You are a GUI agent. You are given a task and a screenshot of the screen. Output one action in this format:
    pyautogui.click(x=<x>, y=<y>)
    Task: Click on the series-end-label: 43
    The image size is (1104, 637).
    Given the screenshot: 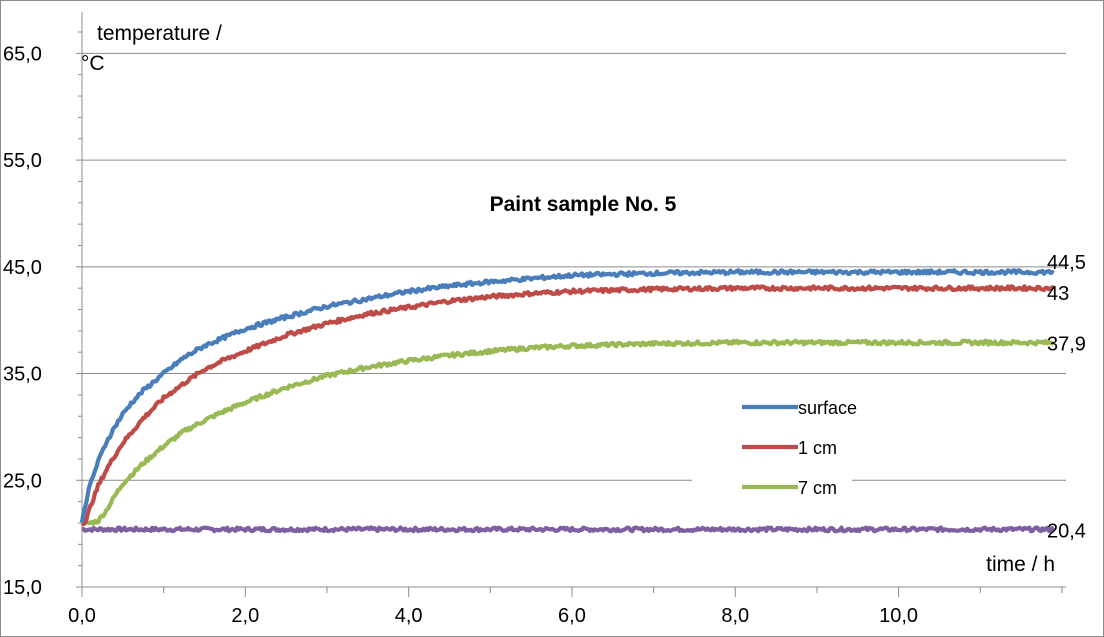 What is the action you would take?
    pyautogui.click(x=1058, y=294)
    